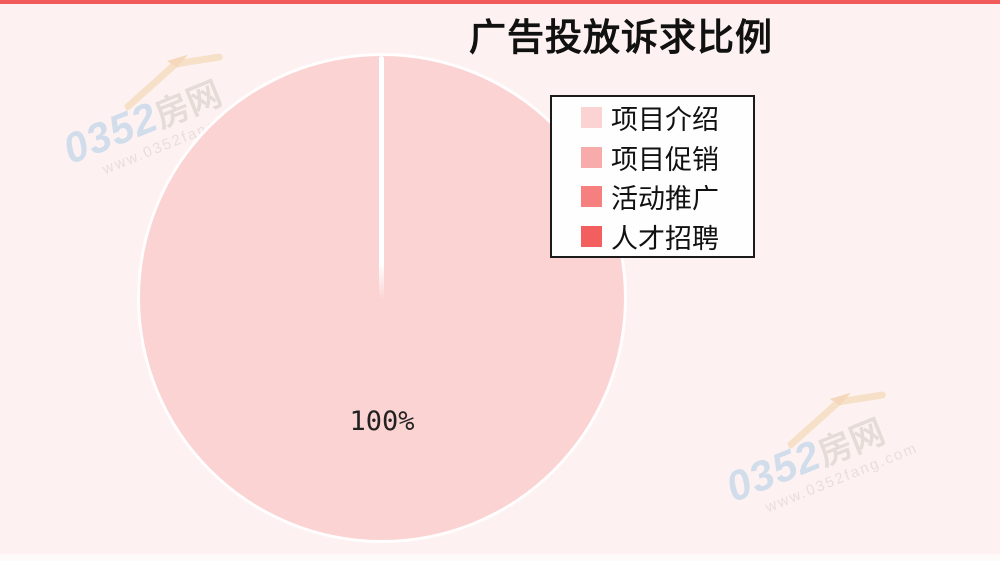 This screenshot has width=1000, height=561. I want to click on legend-swatch-project-promo, so click(591, 157).